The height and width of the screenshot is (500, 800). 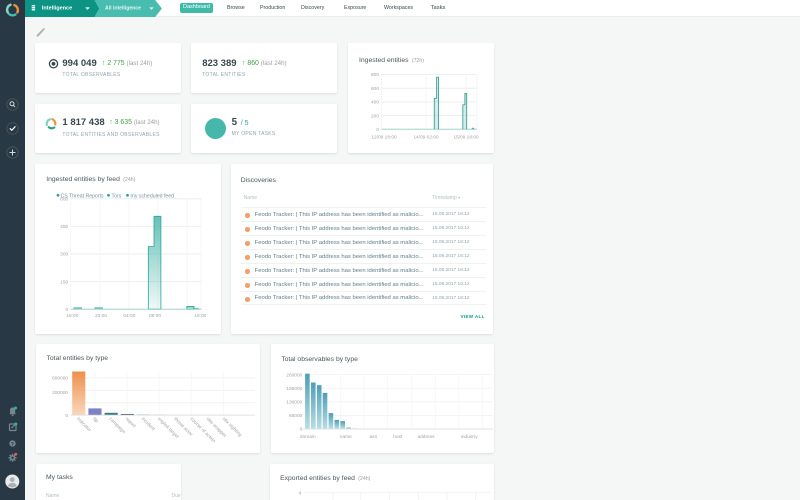 What do you see at coordinates (57, 9) in the screenshot?
I see `svg-text: Intelligence` at bounding box center [57, 9].